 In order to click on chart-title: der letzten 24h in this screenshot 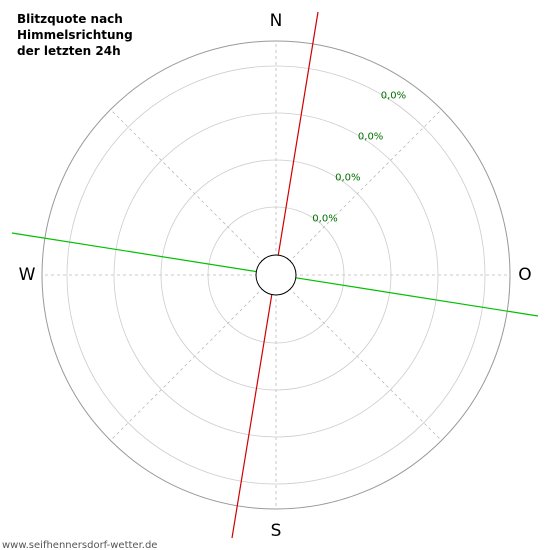, I will do `click(69, 51)`.